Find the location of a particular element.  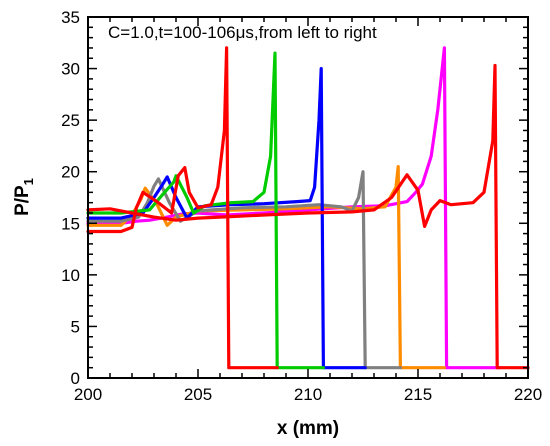

y-tick-label: 20 is located at coordinates (70, 172).